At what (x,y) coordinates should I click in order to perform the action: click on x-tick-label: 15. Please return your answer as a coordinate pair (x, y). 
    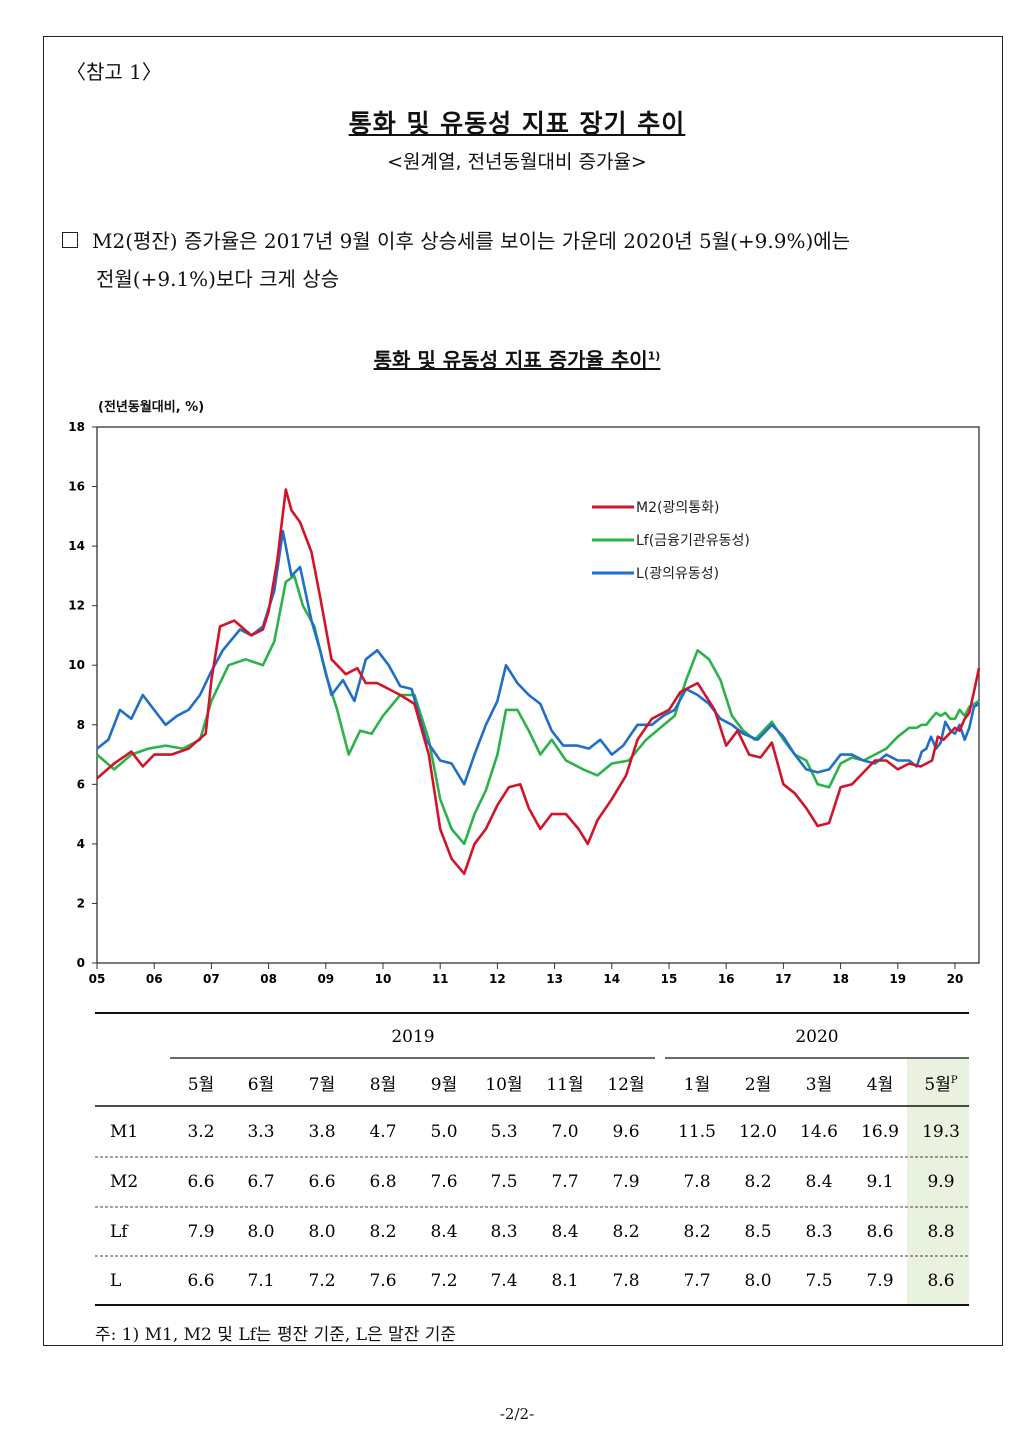
    Looking at the image, I should click on (669, 979).